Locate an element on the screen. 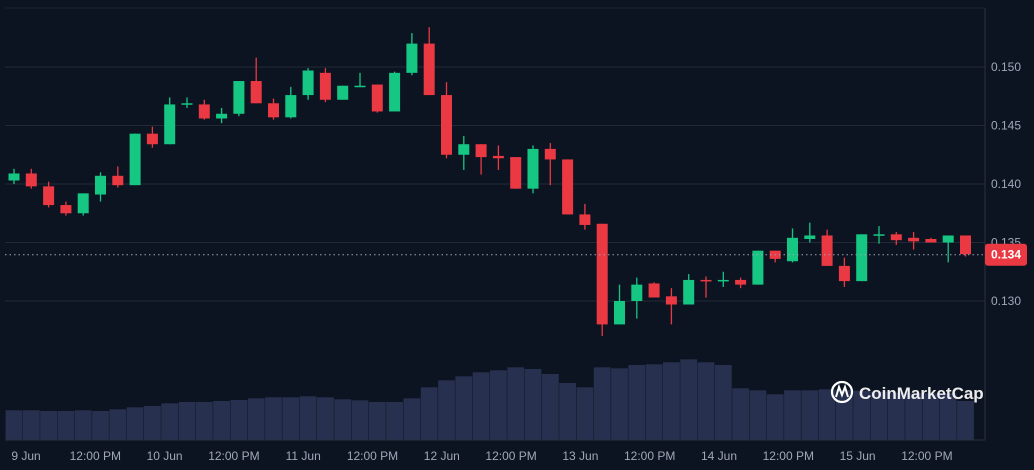 This screenshot has width=1034, height=470. price-tick-label: 0.150 is located at coordinates (1006, 67).